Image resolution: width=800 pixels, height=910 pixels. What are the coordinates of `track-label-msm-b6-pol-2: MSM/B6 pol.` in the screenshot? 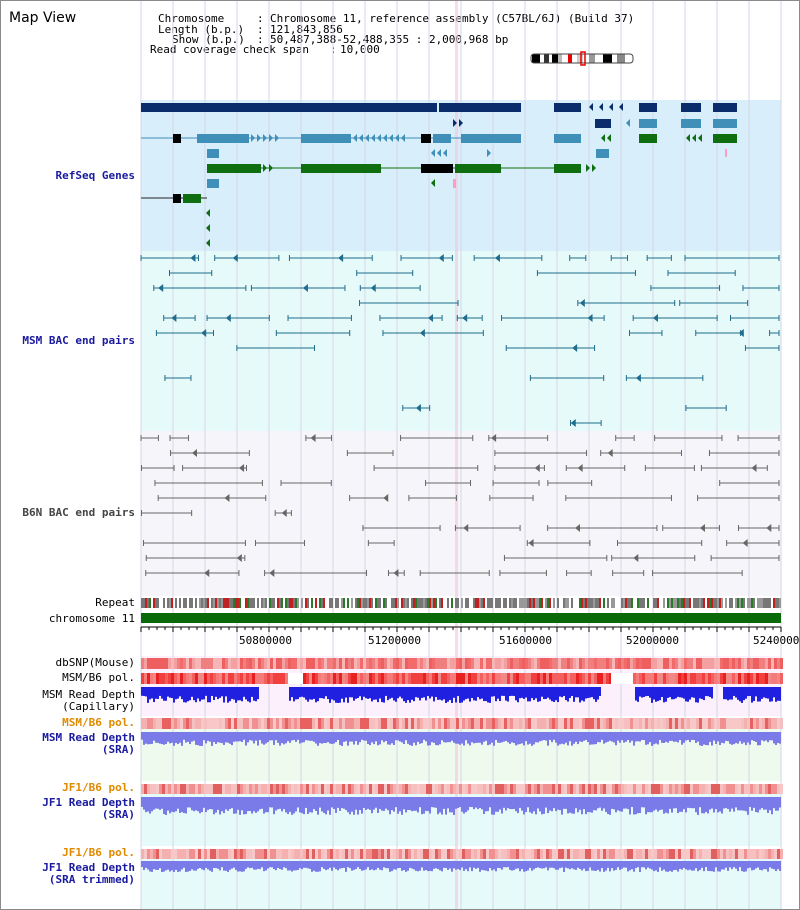 It's located at (98, 722).